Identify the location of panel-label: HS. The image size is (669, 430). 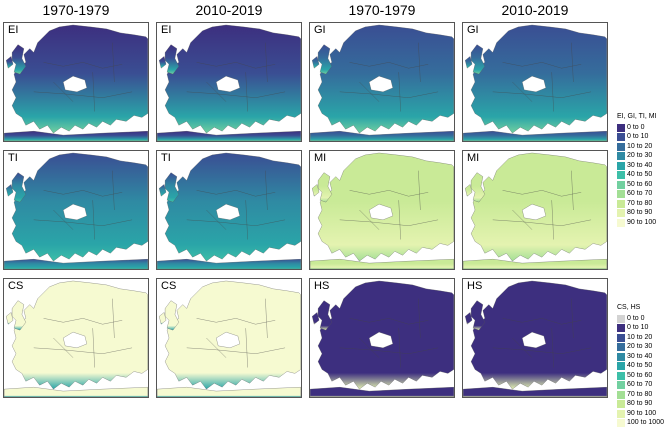
(322, 286).